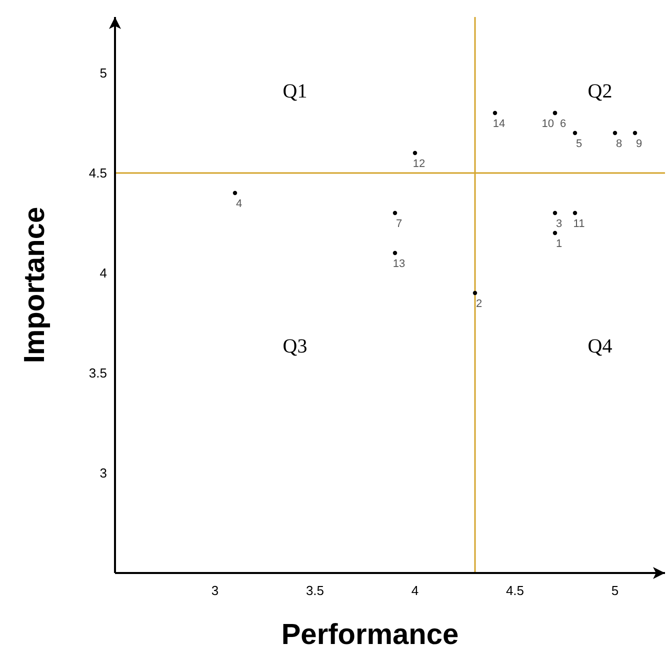  Describe the element at coordinates (499, 124) in the screenshot. I see `annotation: 14` at that location.